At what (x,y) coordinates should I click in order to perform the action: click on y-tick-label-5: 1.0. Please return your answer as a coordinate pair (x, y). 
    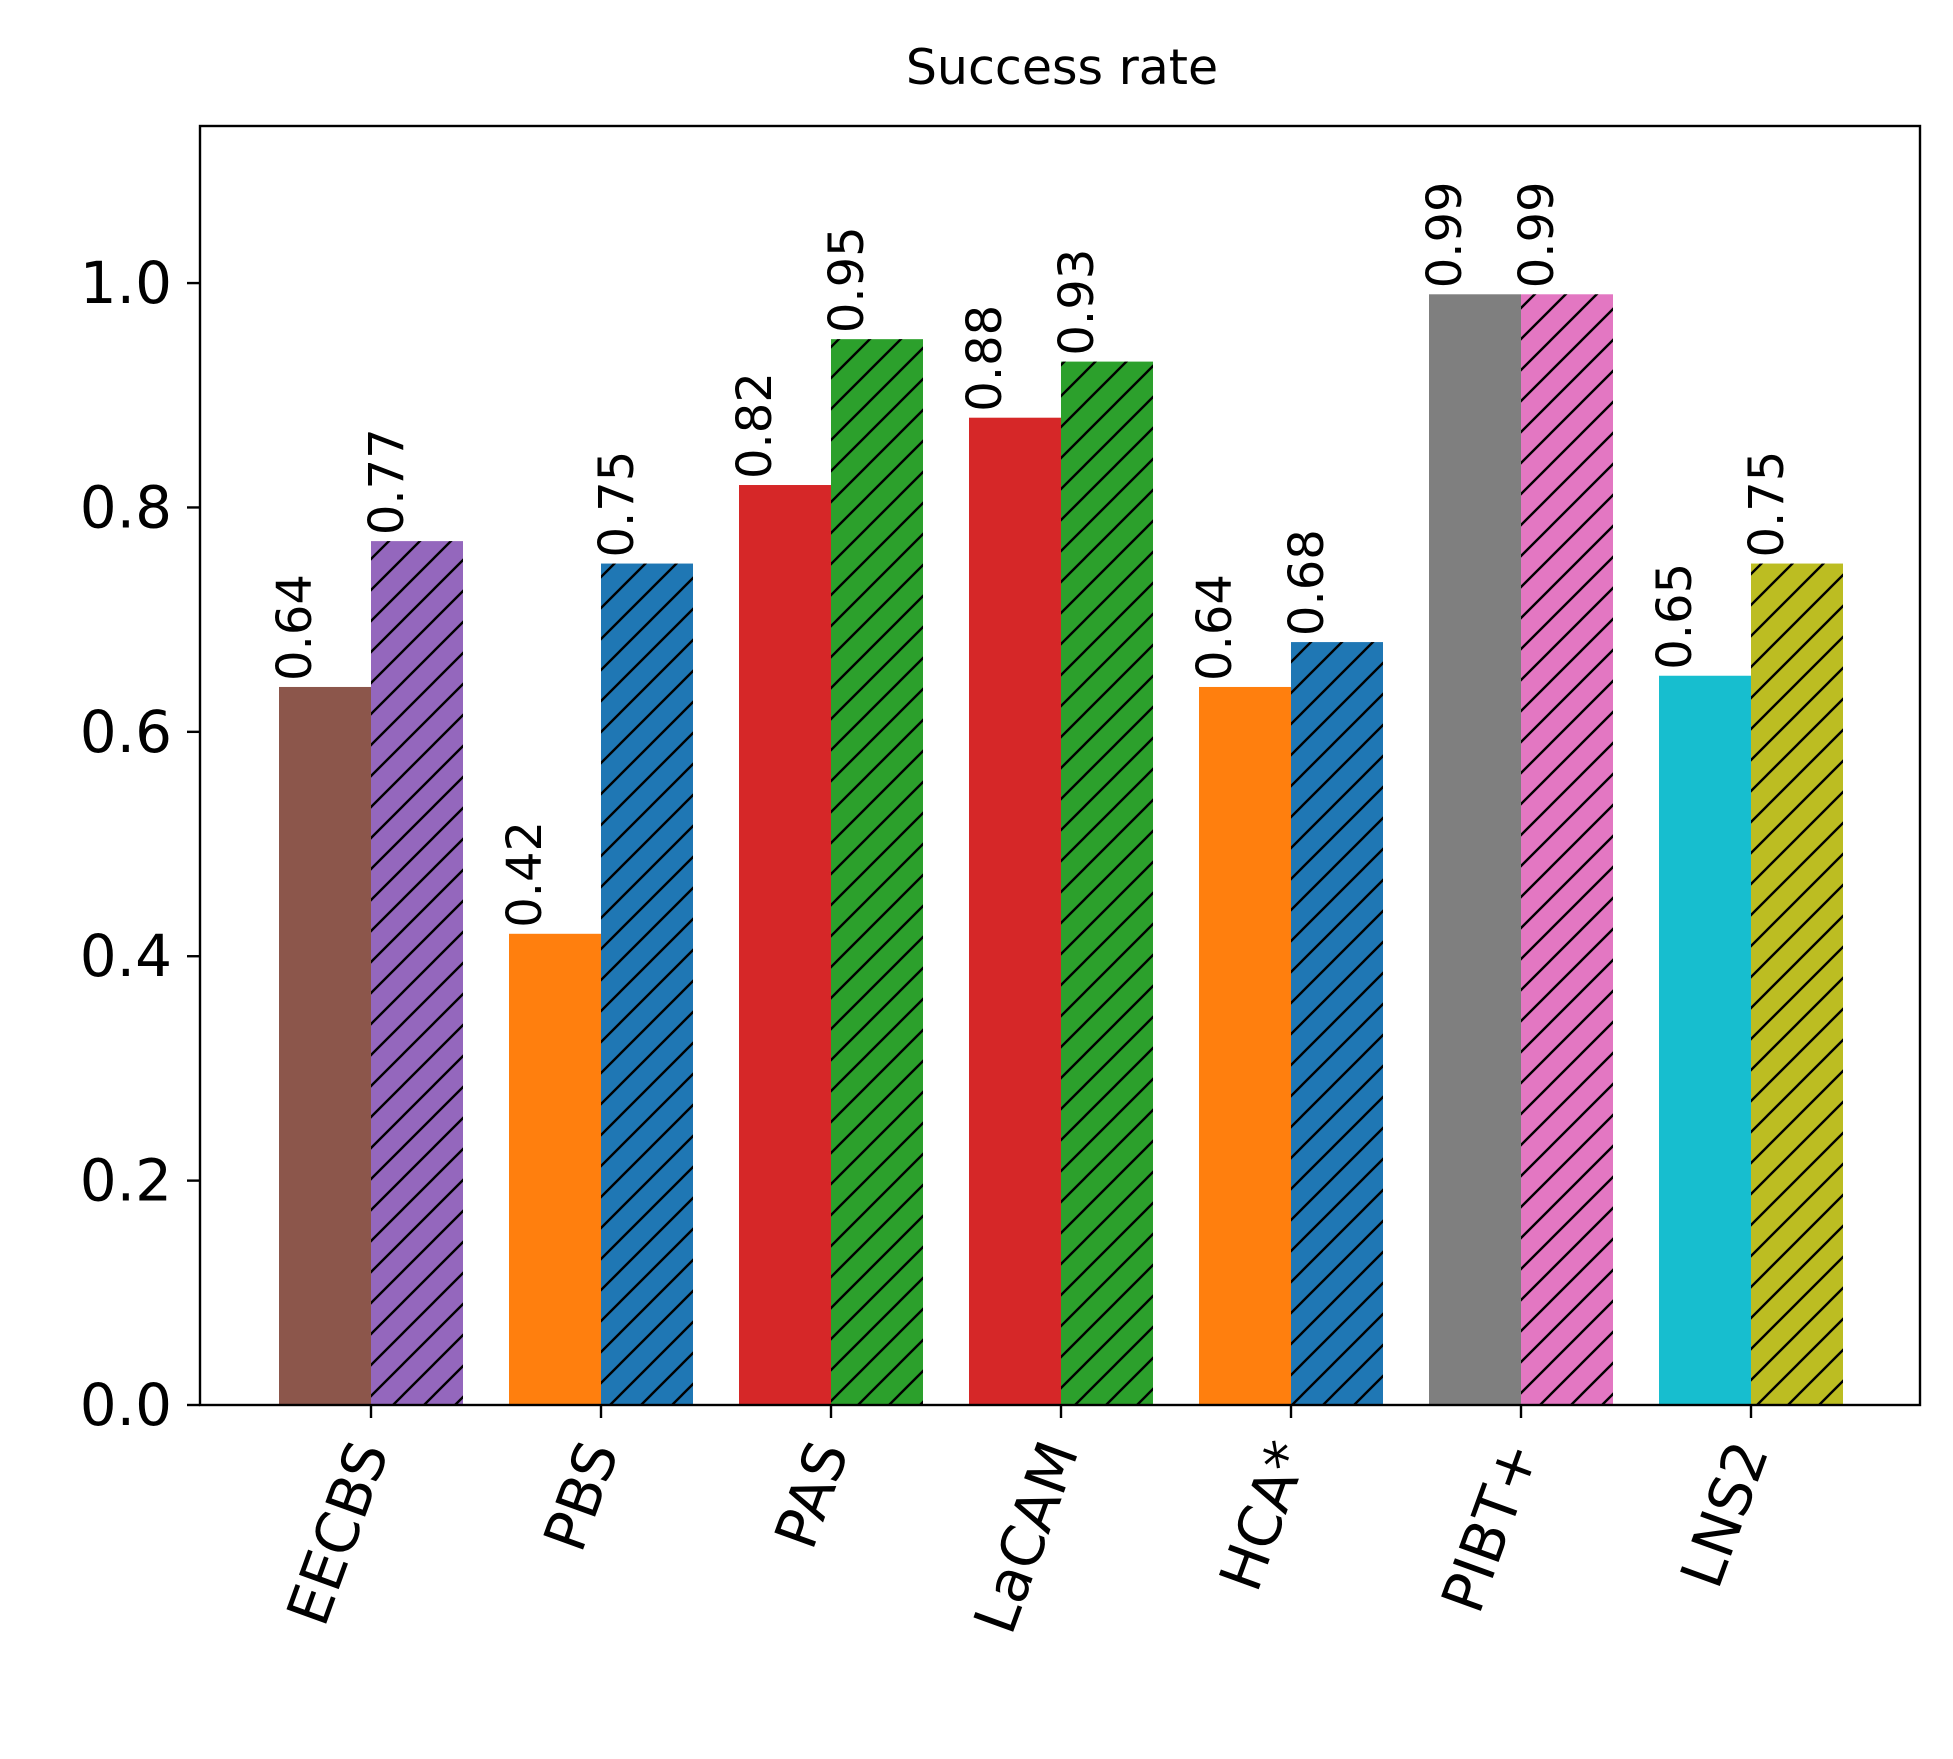
    Looking at the image, I should click on (126, 283).